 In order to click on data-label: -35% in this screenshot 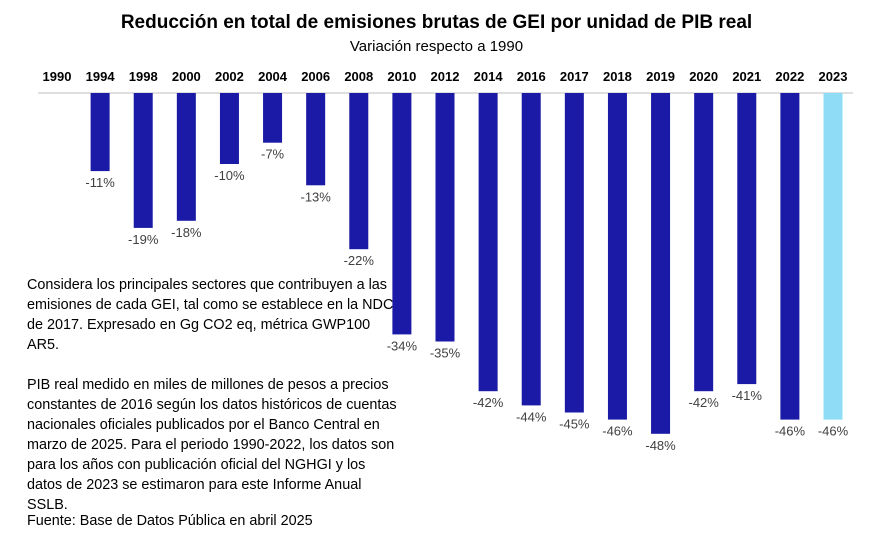, I will do `click(445, 353)`.